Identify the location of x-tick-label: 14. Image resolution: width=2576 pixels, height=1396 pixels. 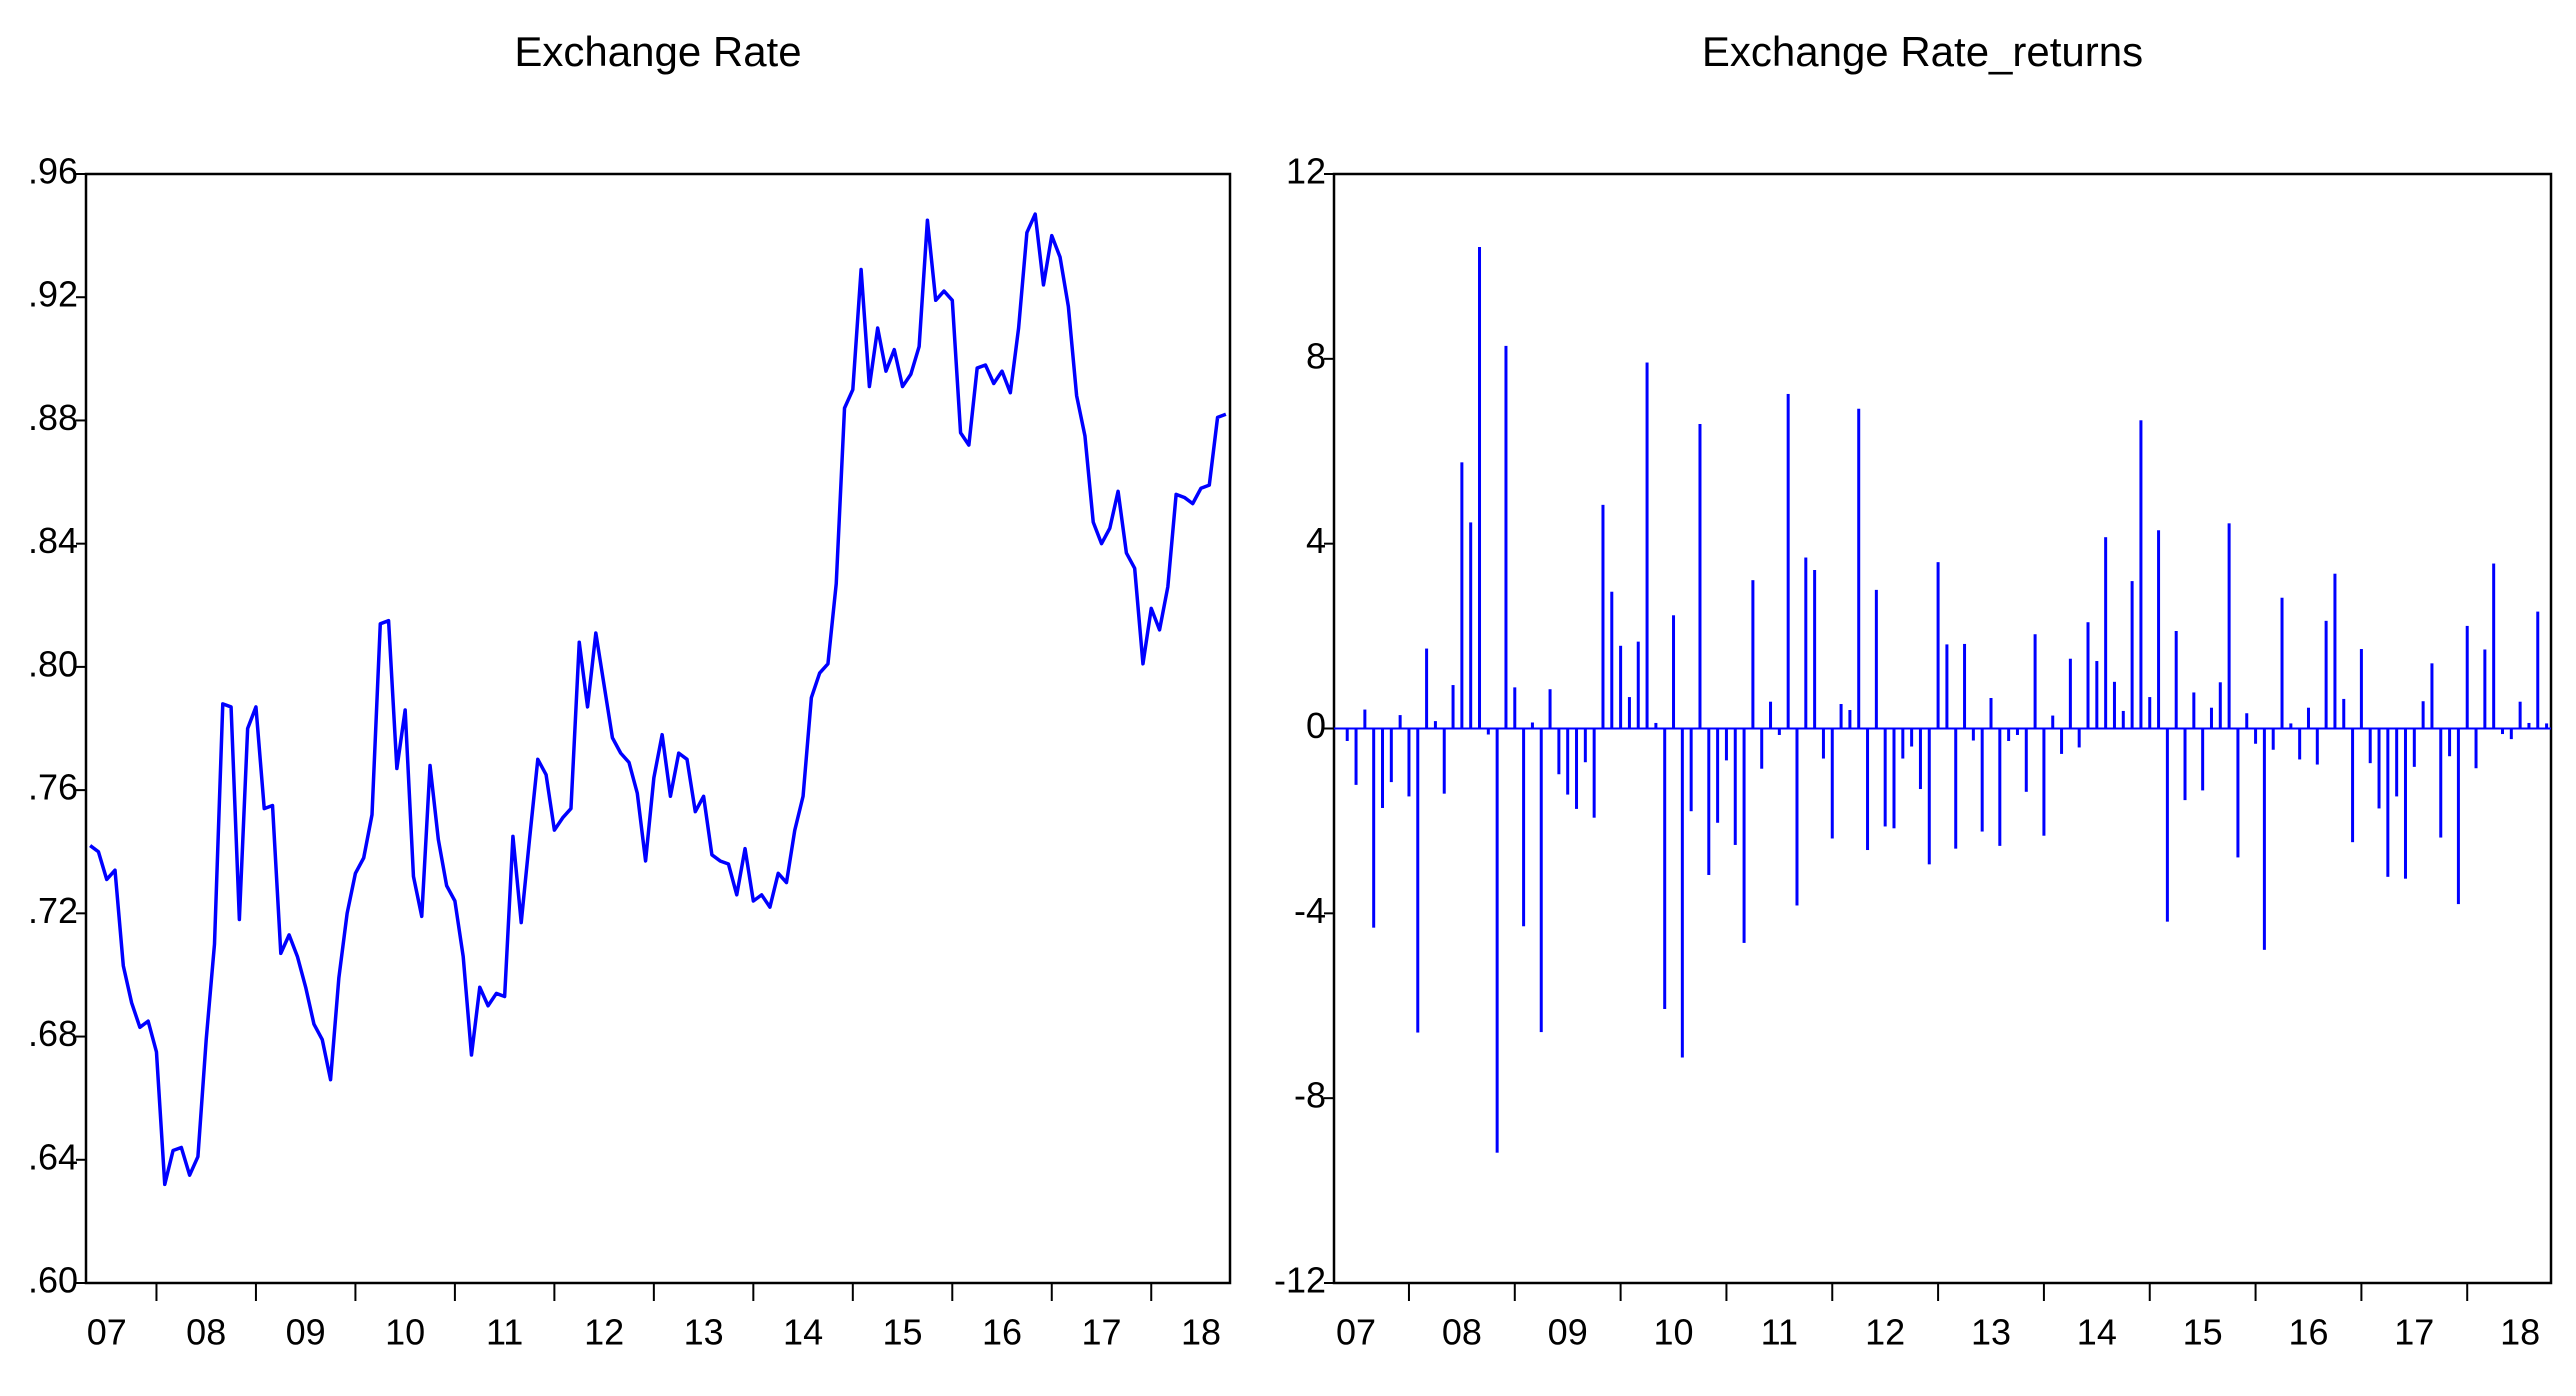
(803, 1332).